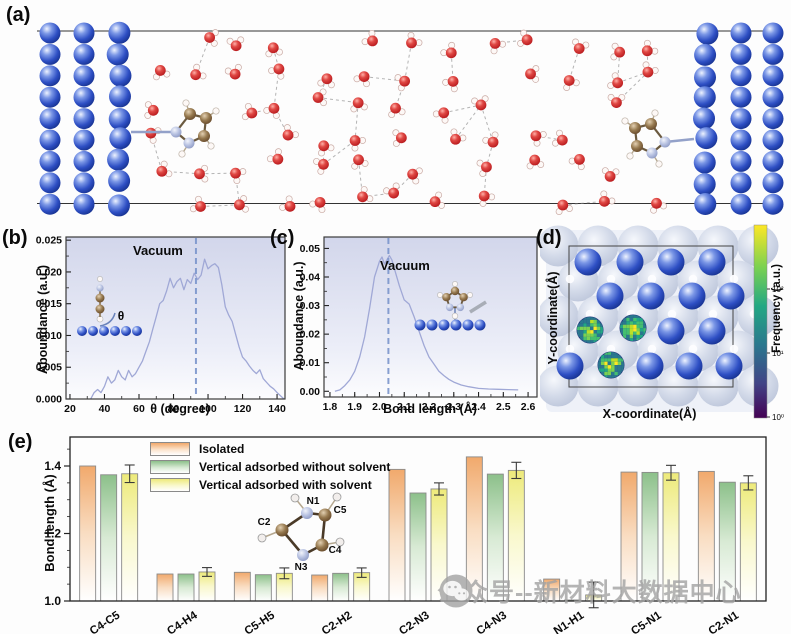 This screenshot has width=791, height=634. What do you see at coordinates (778, 289) in the screenshot?
I see `svg-text: 10²` at bounding box center [778, 289].